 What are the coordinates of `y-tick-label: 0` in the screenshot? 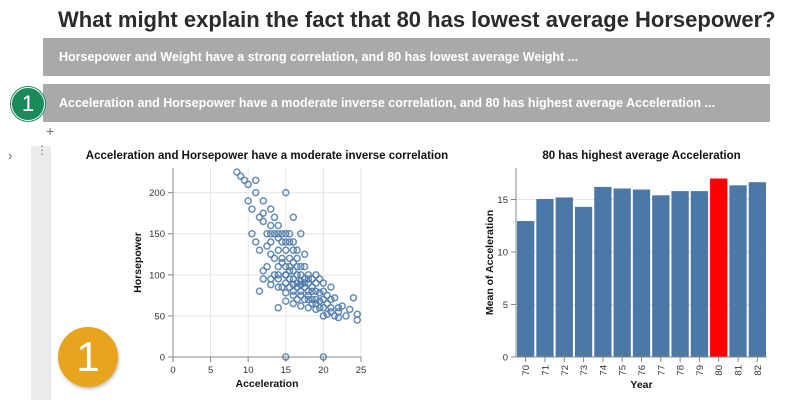 It's located at (162, 358).